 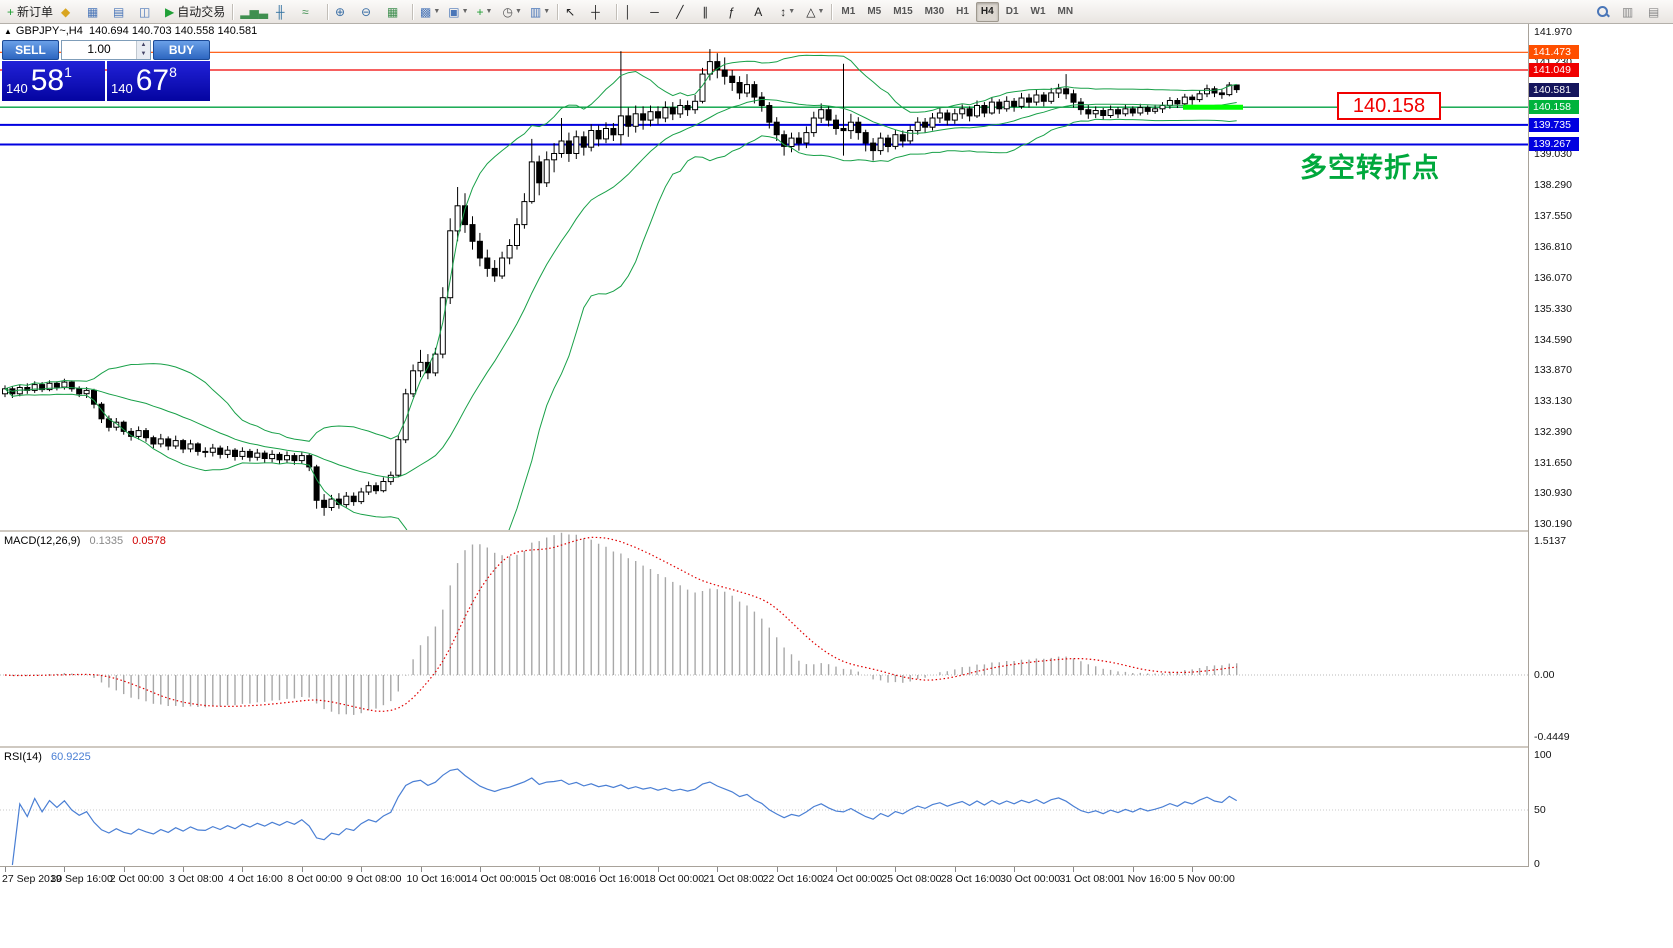 I want to click on chart-symbol-label: GBPJPY~,H4, so click(x=49, y=31).